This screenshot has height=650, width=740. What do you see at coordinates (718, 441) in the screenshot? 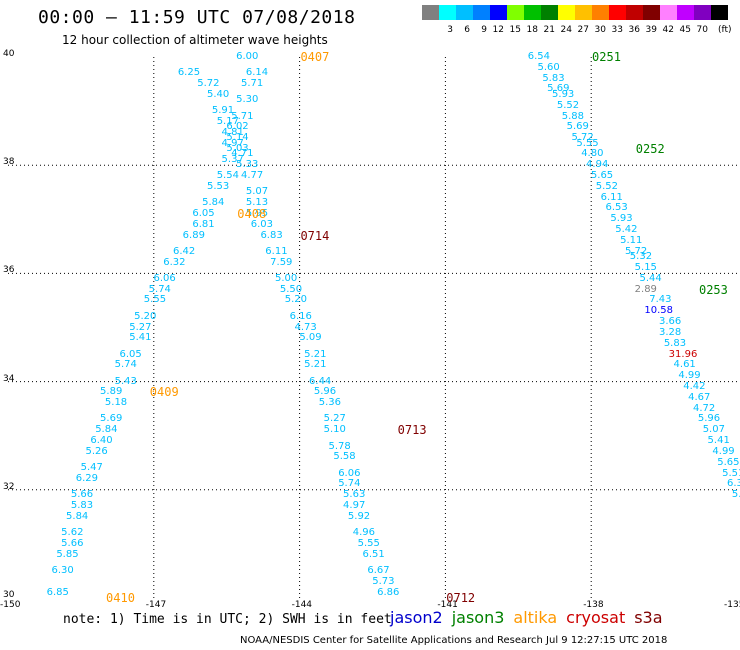
I see `wave-height-value: 5.41` at bounding box center [718, 441].